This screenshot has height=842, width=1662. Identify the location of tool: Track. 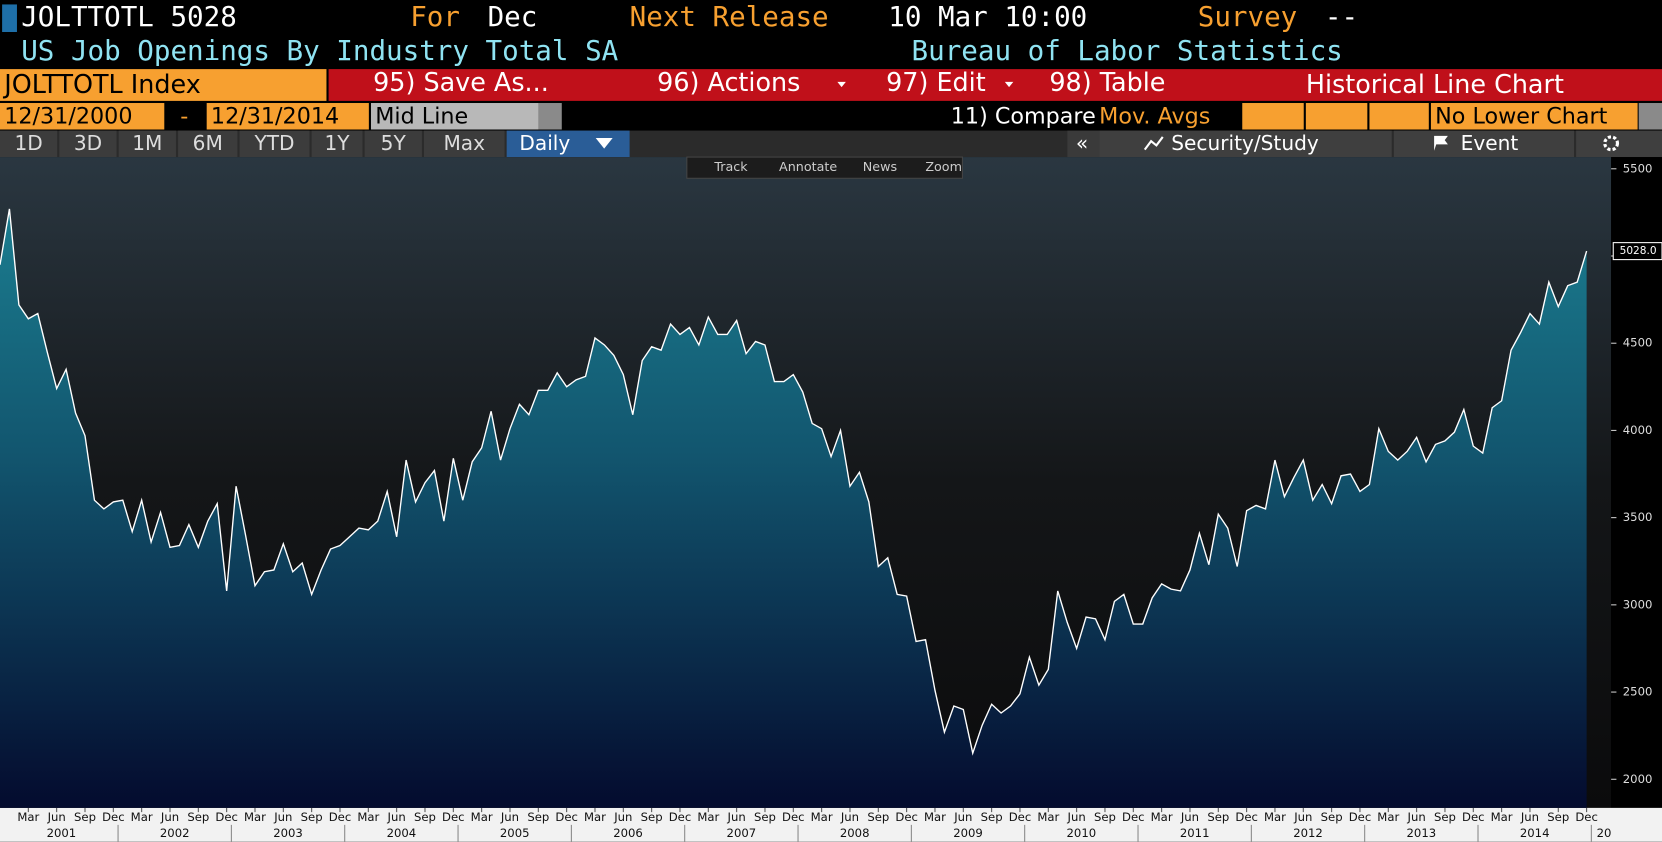
(730, 166).